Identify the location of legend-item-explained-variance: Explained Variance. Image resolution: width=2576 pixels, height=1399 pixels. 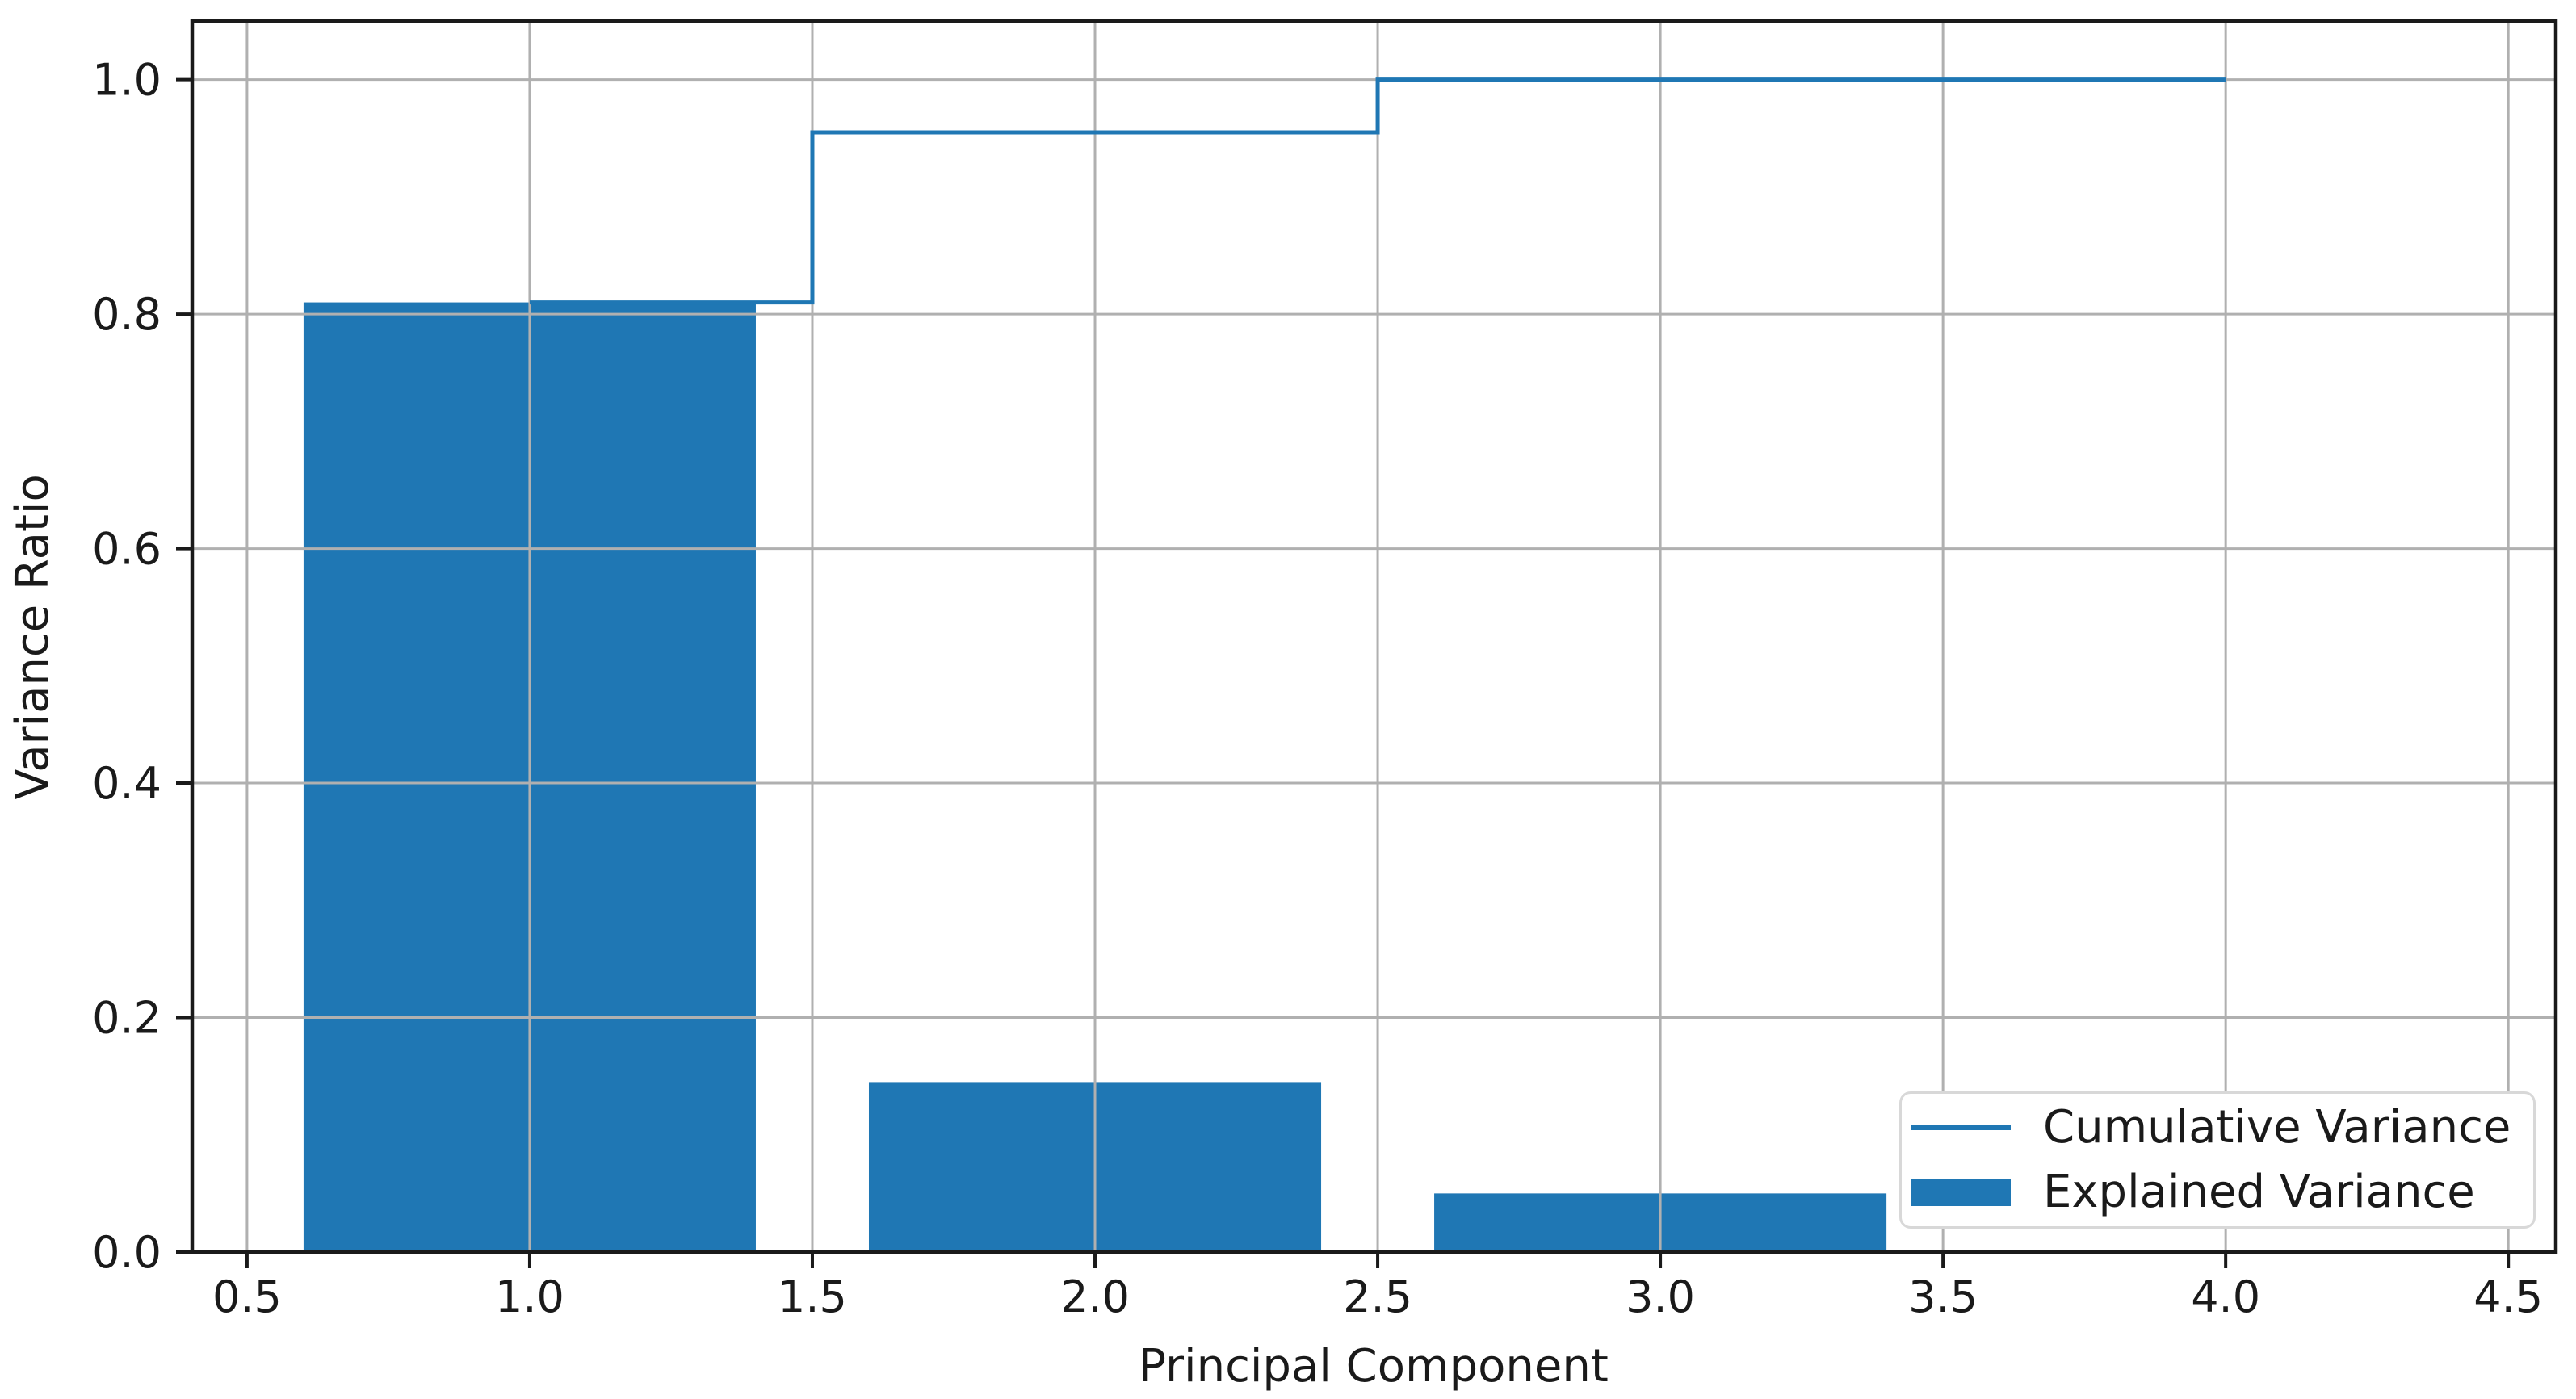
(2222, 1192).